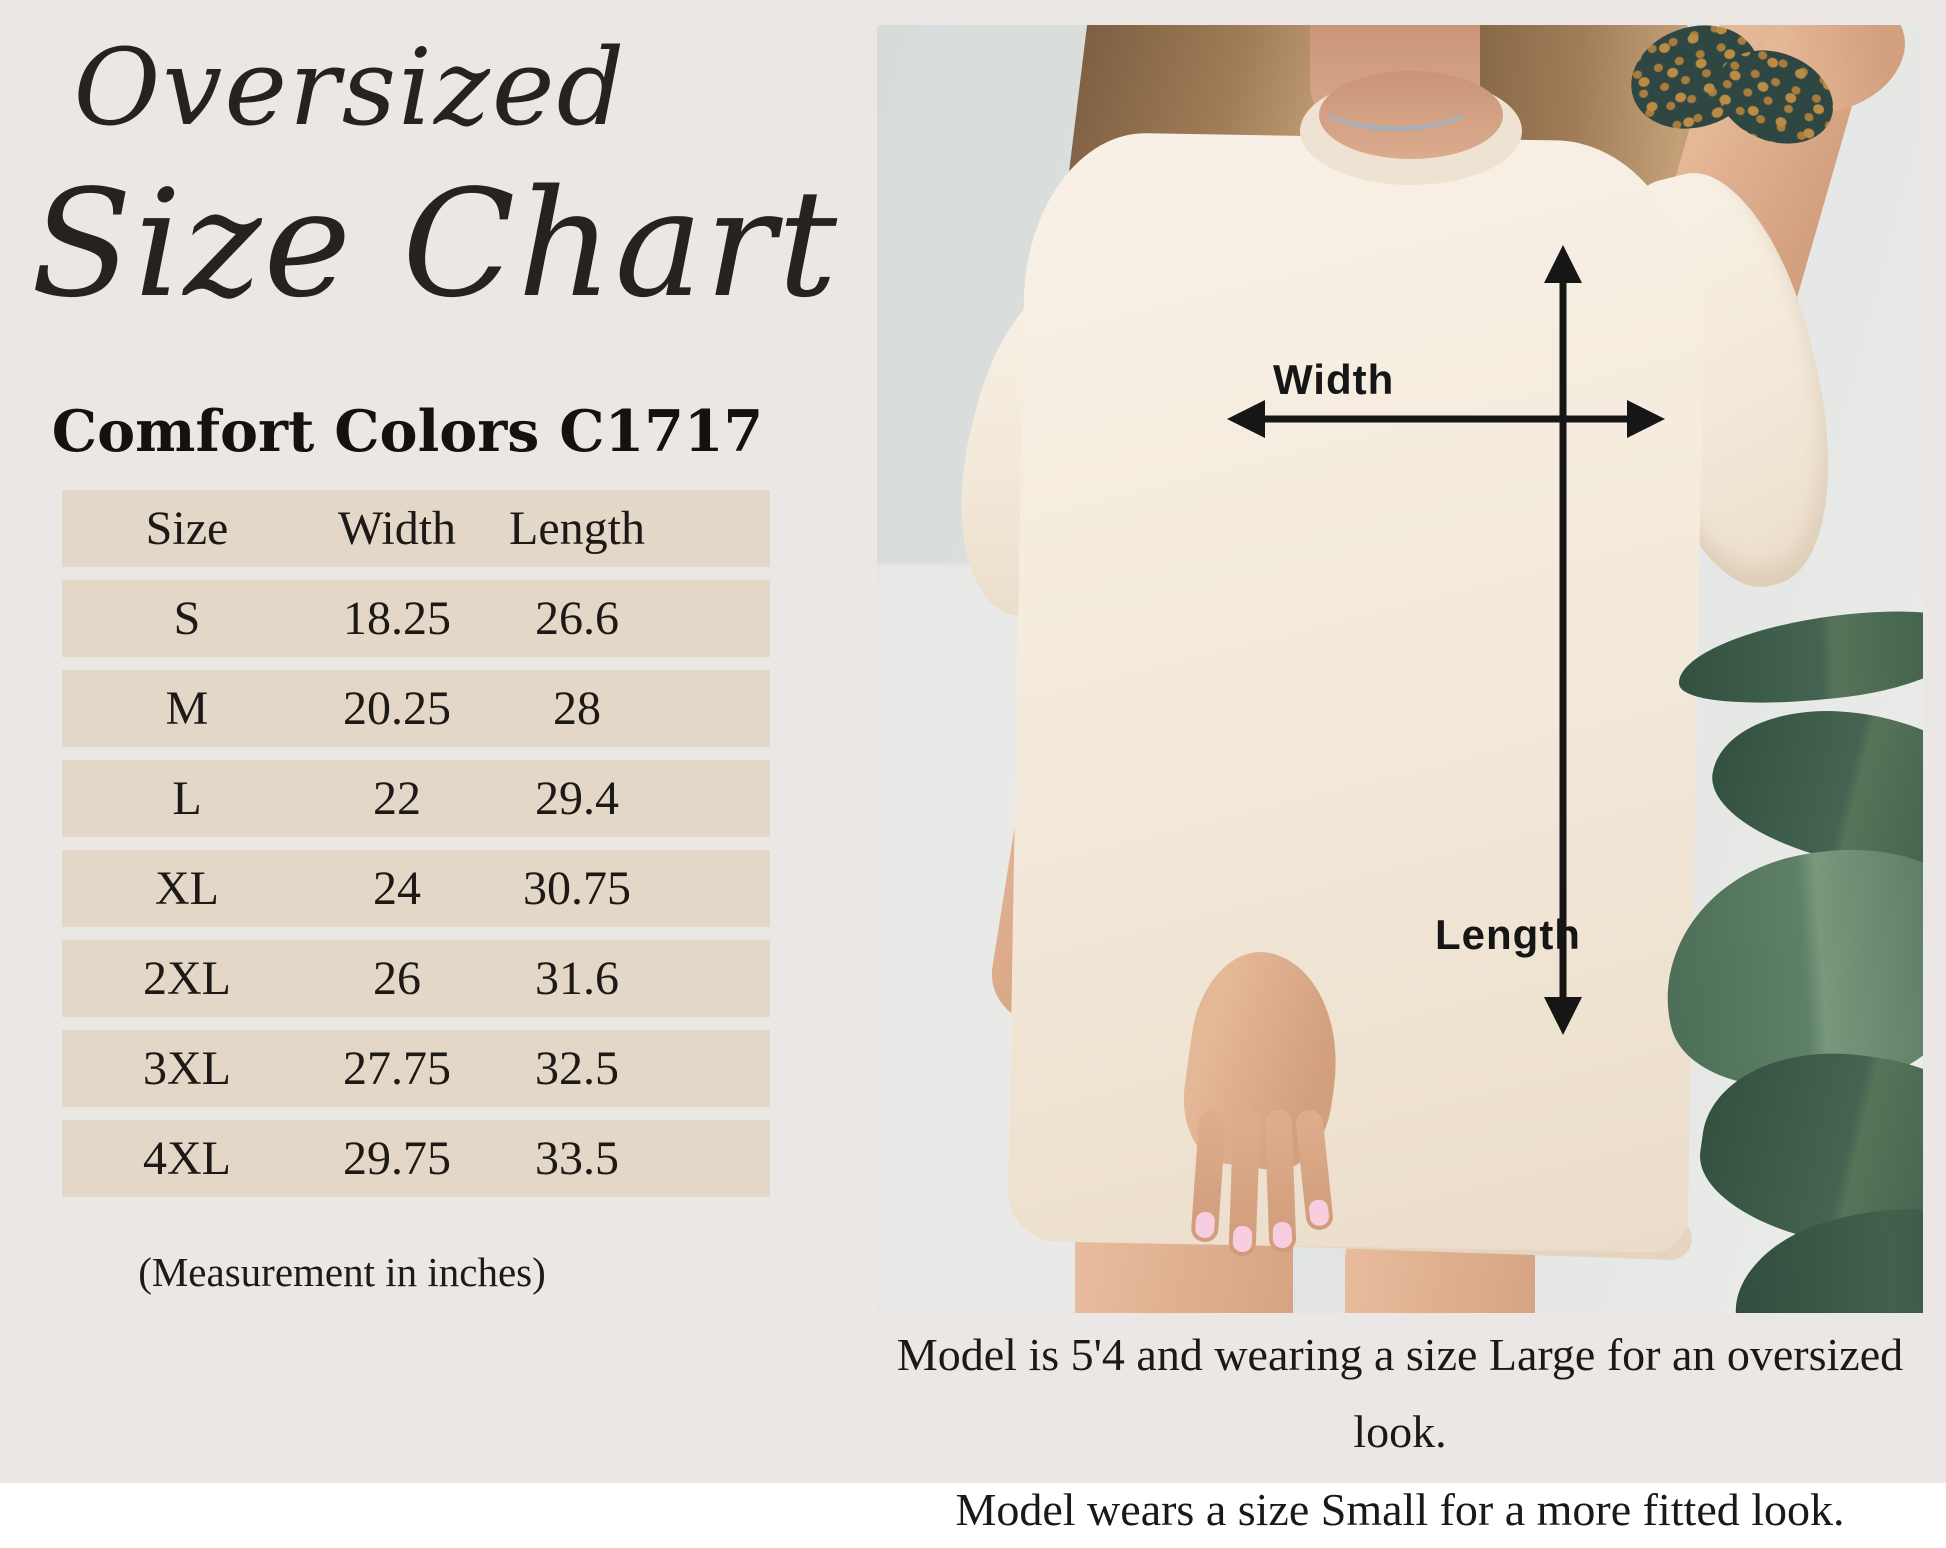 This screenshot has height=1548, width=1946. I want to click on length-cell: 26.6, so click(577, 618).